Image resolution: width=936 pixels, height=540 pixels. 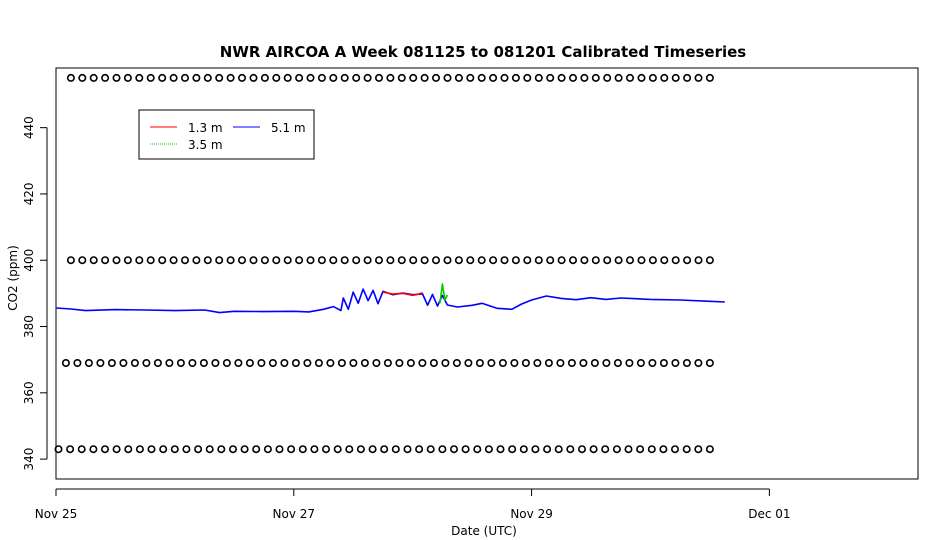 What do you see at coordinates (29, 127) in the screenshot?
I see `y-tick-label-440: 440` at bounding box center [29, 127].